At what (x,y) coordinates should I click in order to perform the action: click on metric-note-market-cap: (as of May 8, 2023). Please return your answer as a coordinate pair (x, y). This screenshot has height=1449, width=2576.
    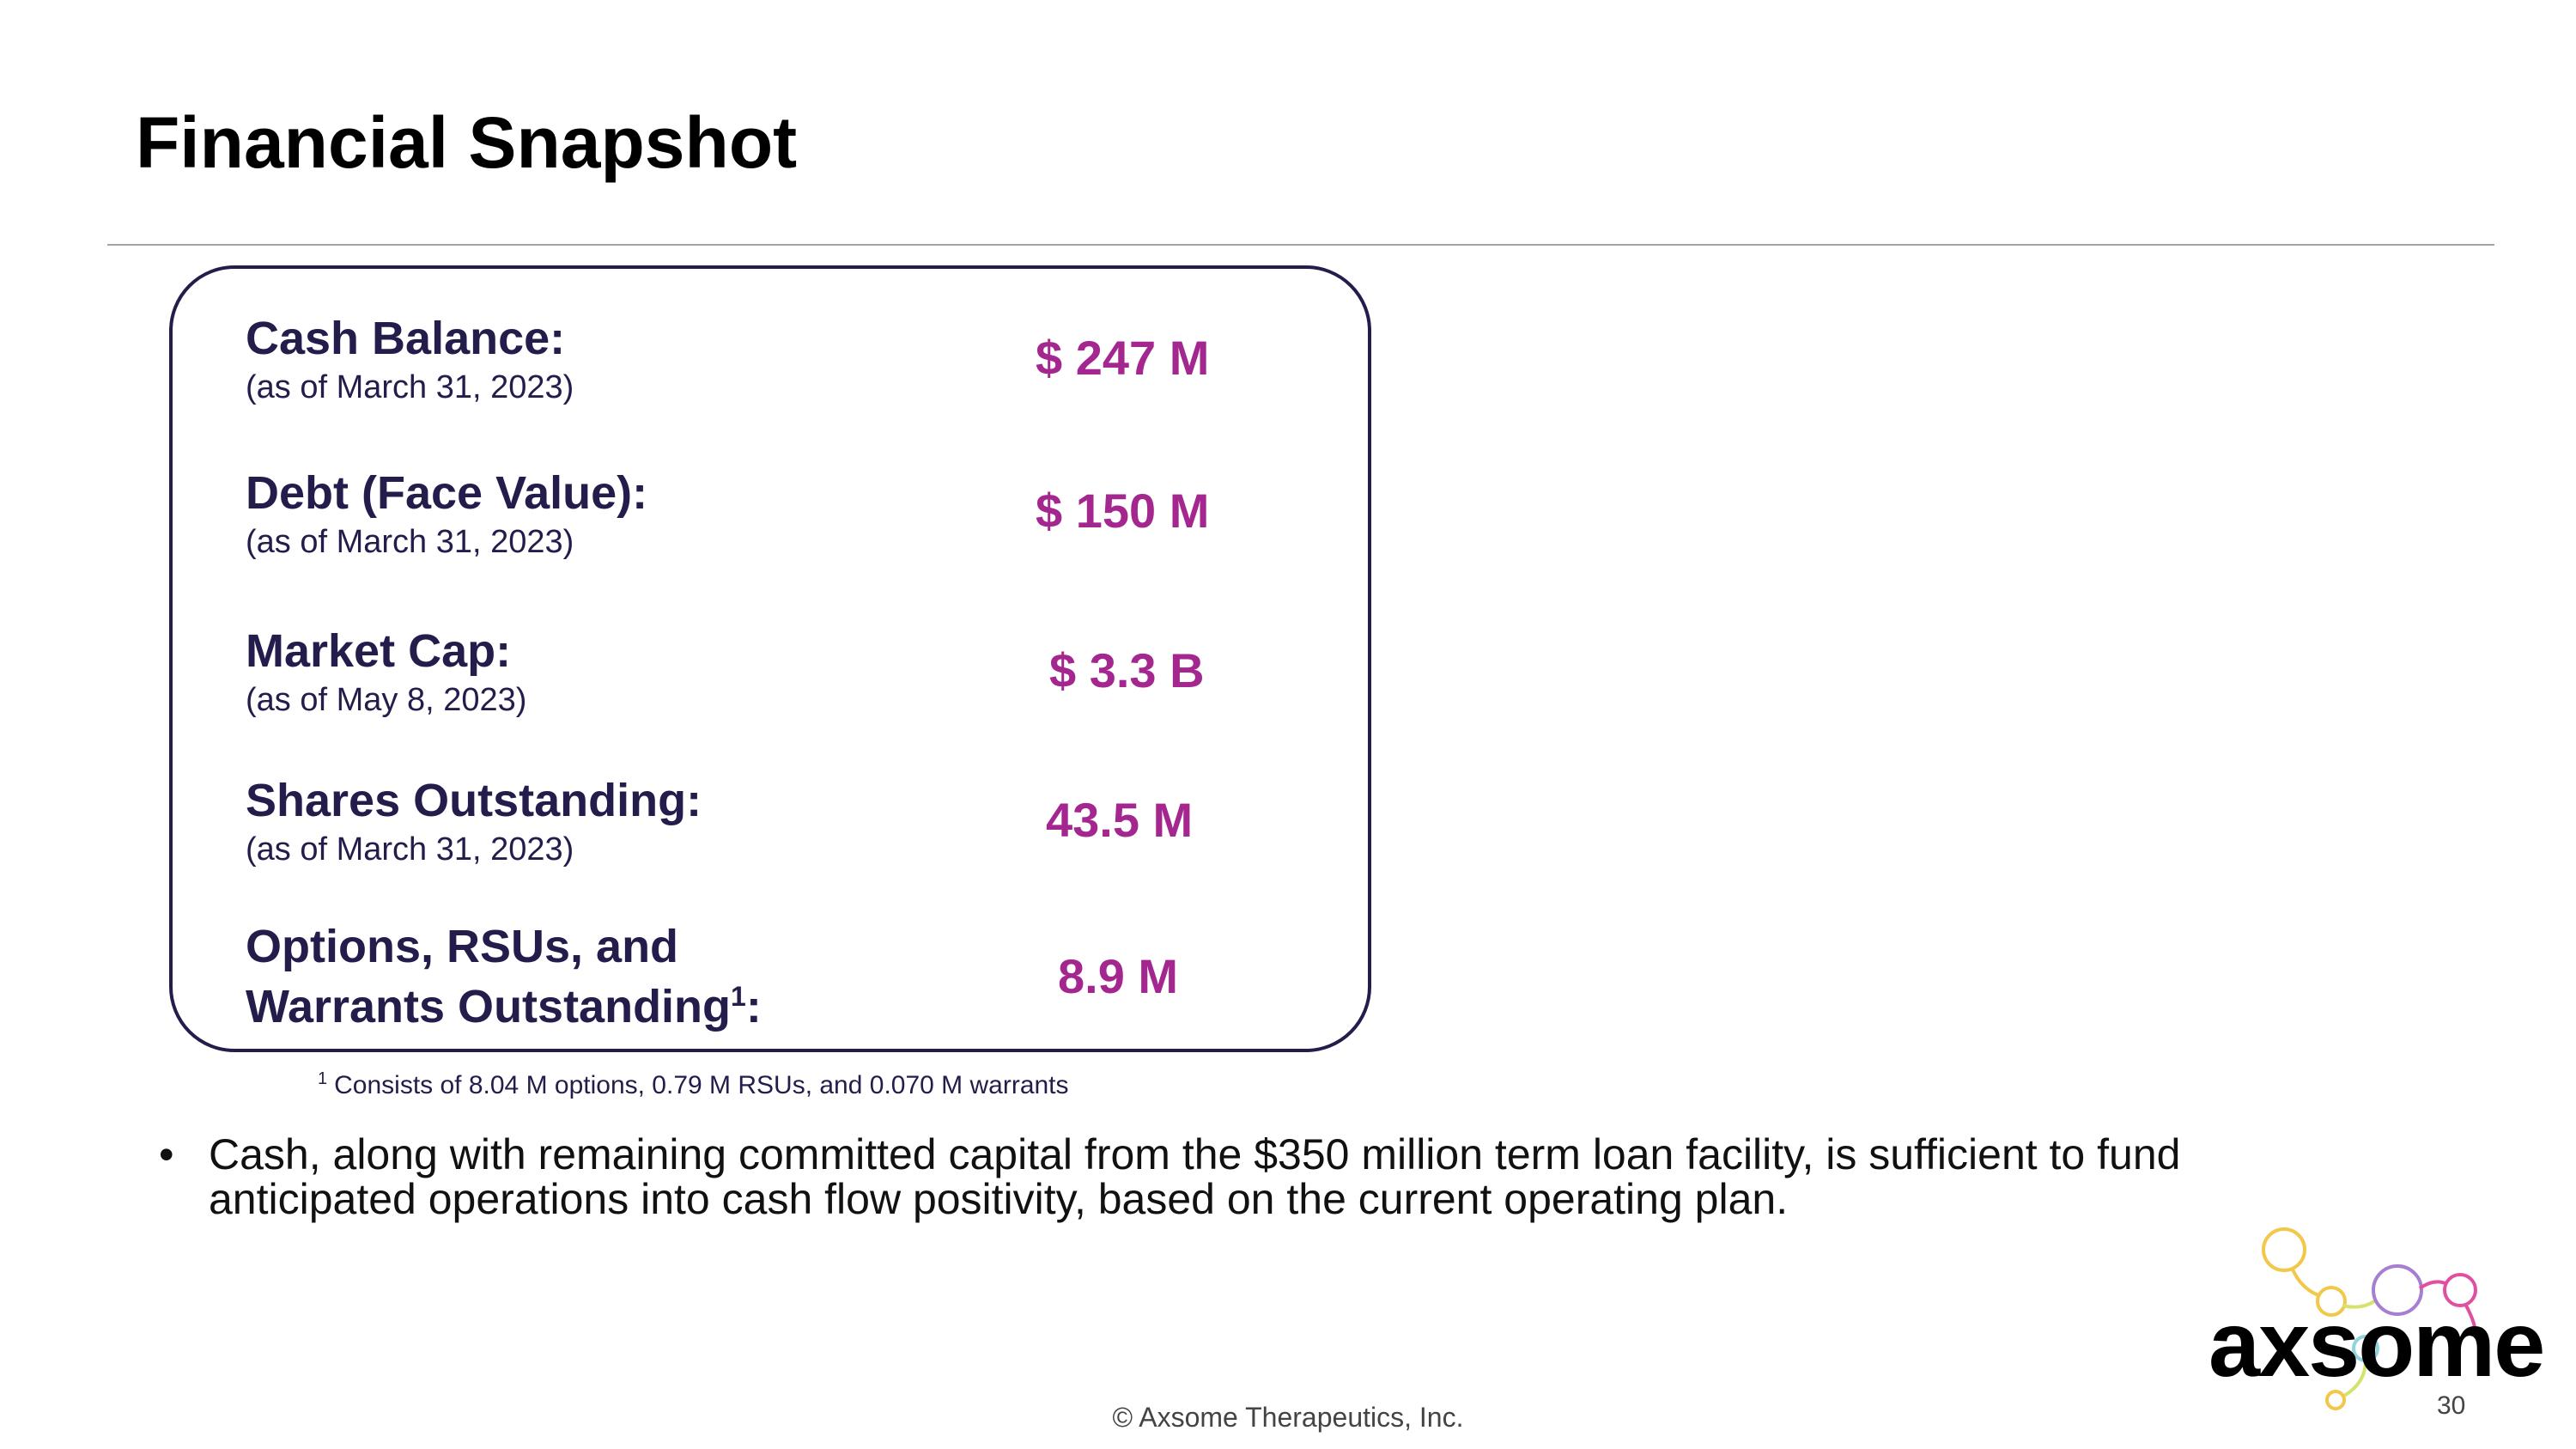
    Looking at the image, I should click on (387, 700).